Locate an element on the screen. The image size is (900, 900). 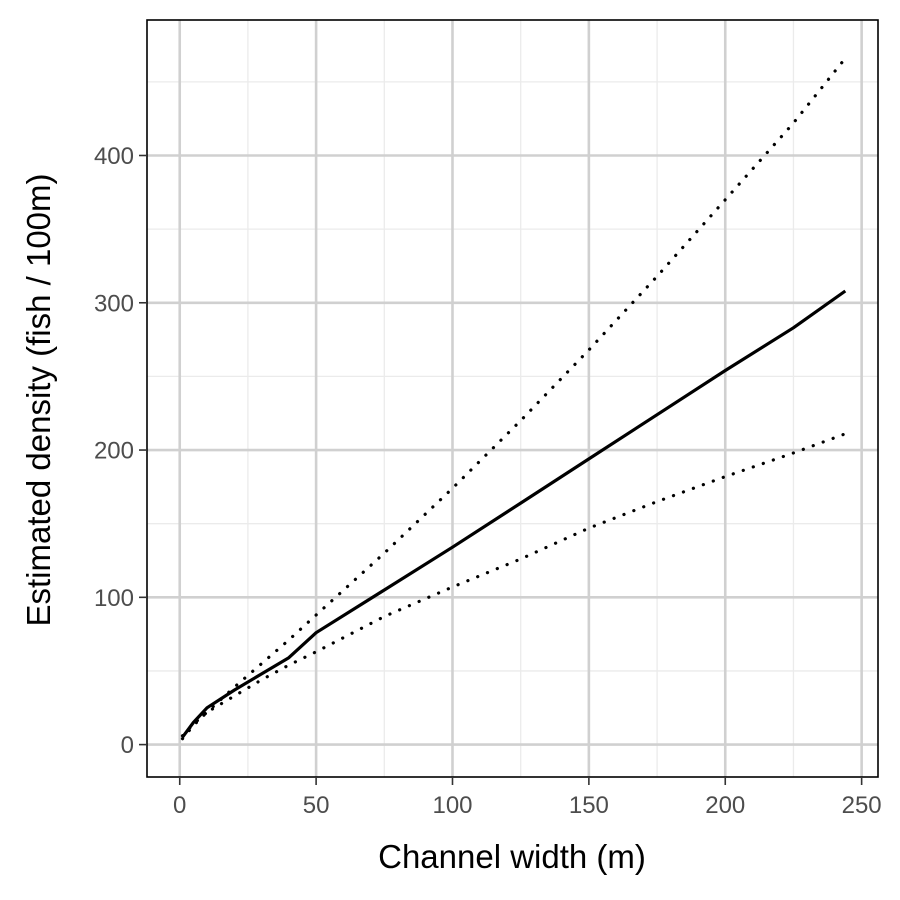
y-tick-label: 400 is located at coordinates (114, 156).